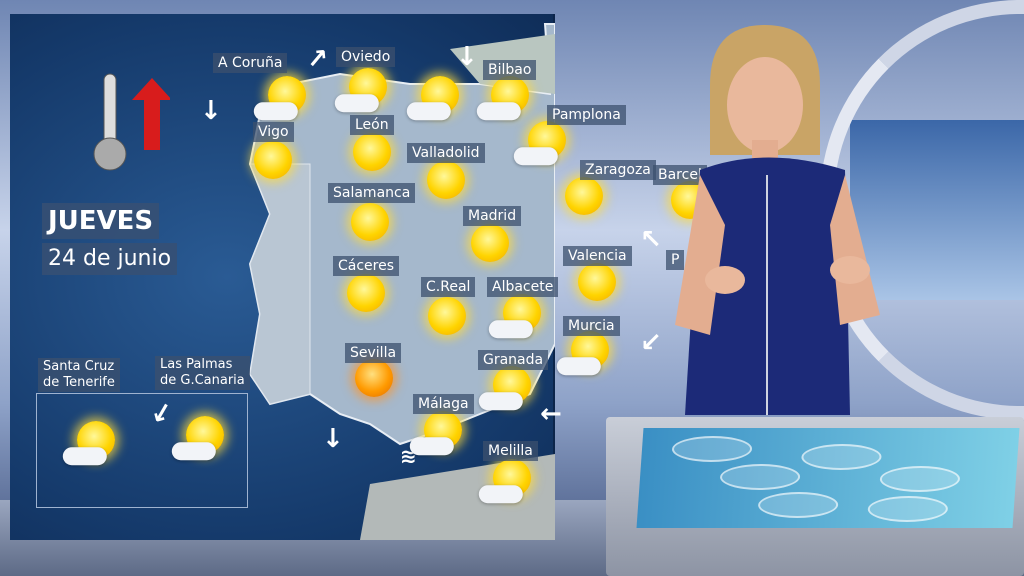  Describe the element at coordinates (597, 256) in the screenshot. I see `city-label: Valencia` at that location.